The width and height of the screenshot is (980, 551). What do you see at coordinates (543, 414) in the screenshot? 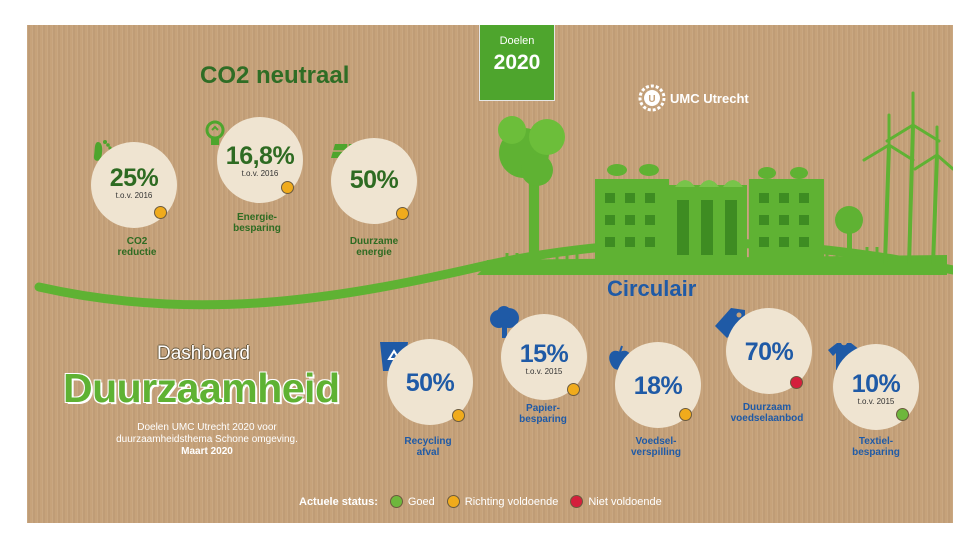
I see `paper-saving-label: Papier- besparing` at bounding box center [543, 414].